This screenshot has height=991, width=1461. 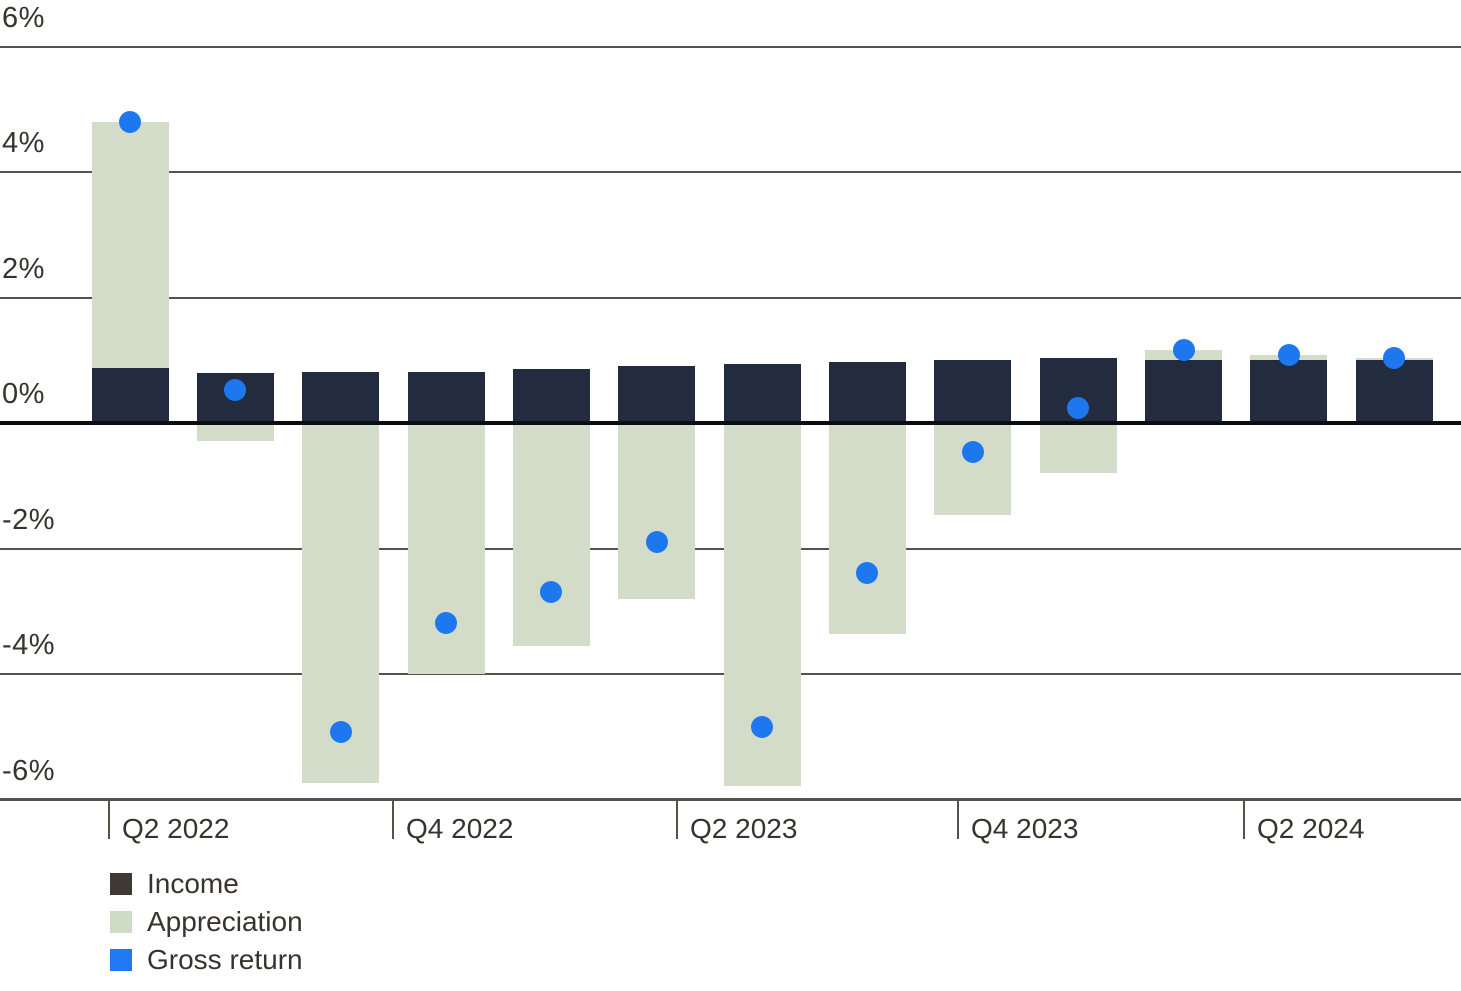 I want to click on legend-item-income: Income, so click(x=206, y=883).